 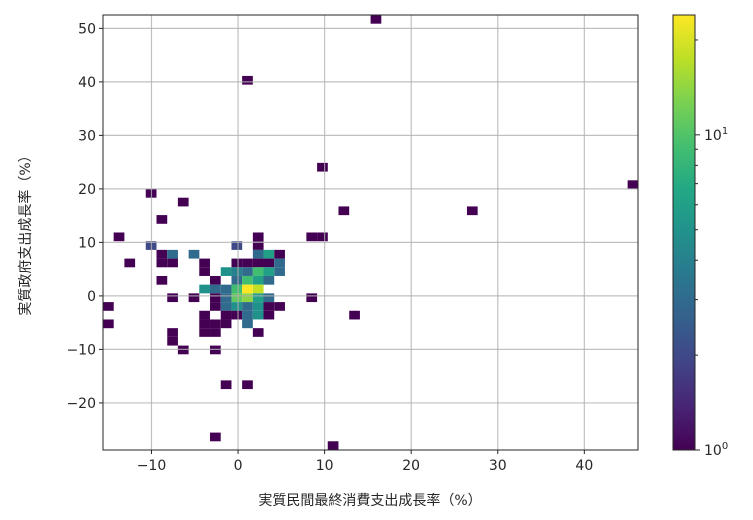 What do you see at coordinates (684, 232) in the screenshot?
I see `colorbar` at bounding box center [684, 232].